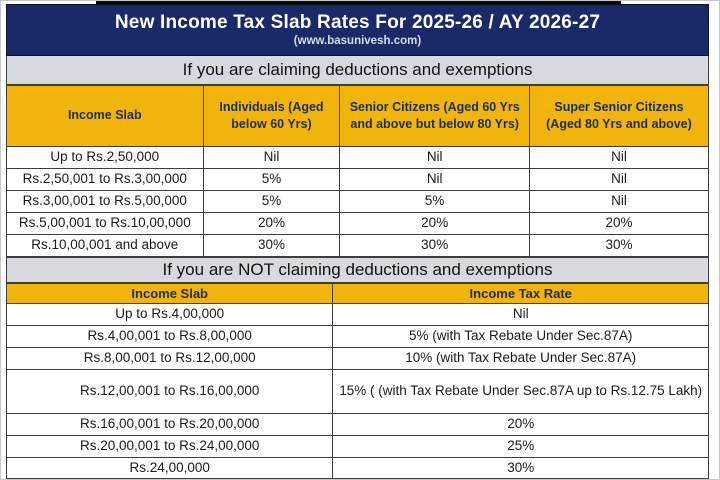 The image size is (720, 480). I want to click on table-row: Rs.24,00,000 30%, so click(357, 467).